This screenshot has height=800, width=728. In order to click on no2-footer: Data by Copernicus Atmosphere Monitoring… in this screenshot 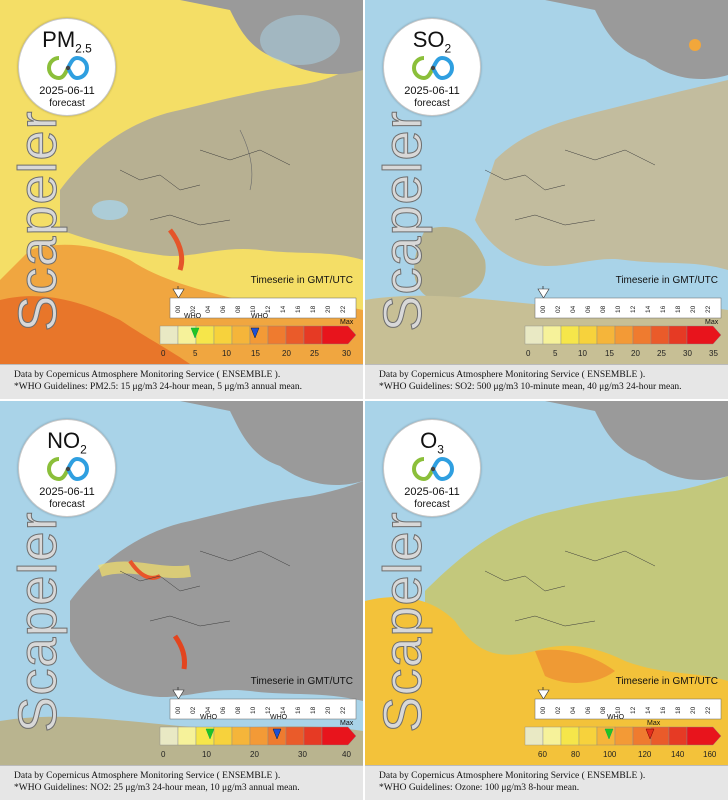, I will do `click(181, 782)`.